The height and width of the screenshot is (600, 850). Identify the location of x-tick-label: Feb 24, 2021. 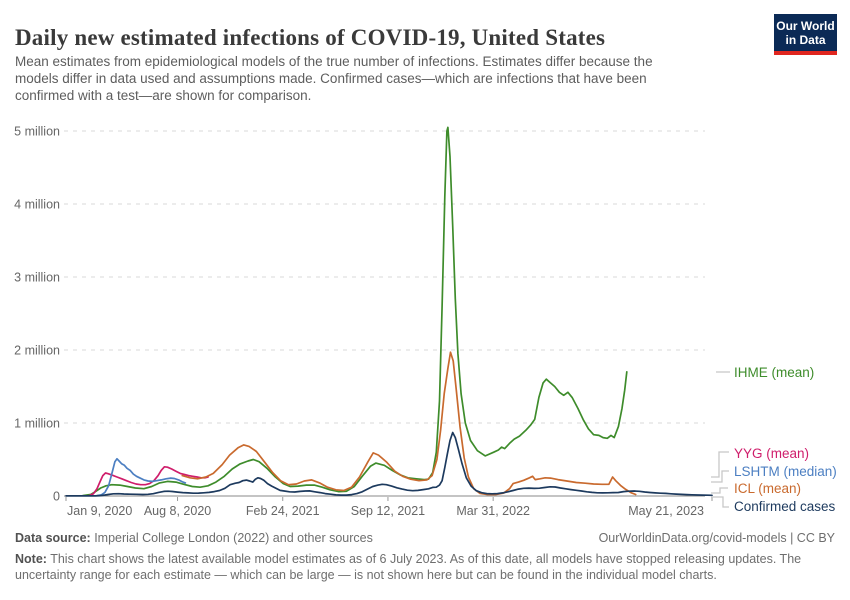
(283, 511).